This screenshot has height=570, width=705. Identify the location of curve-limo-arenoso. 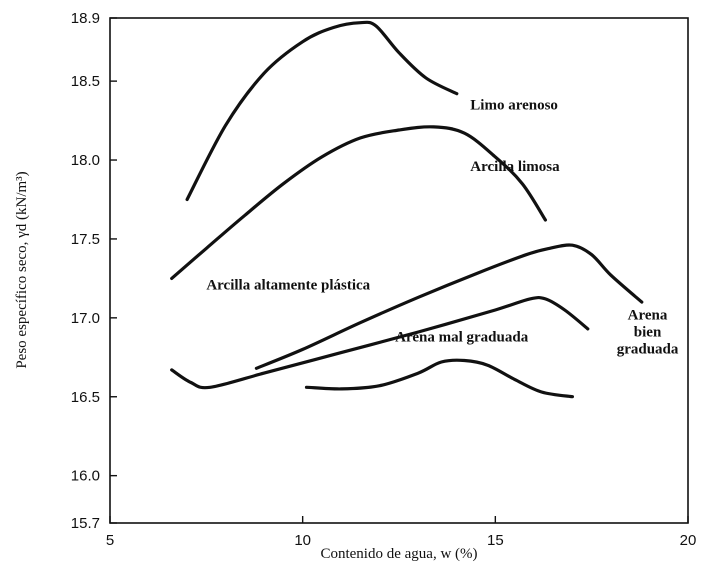
(322, 111).